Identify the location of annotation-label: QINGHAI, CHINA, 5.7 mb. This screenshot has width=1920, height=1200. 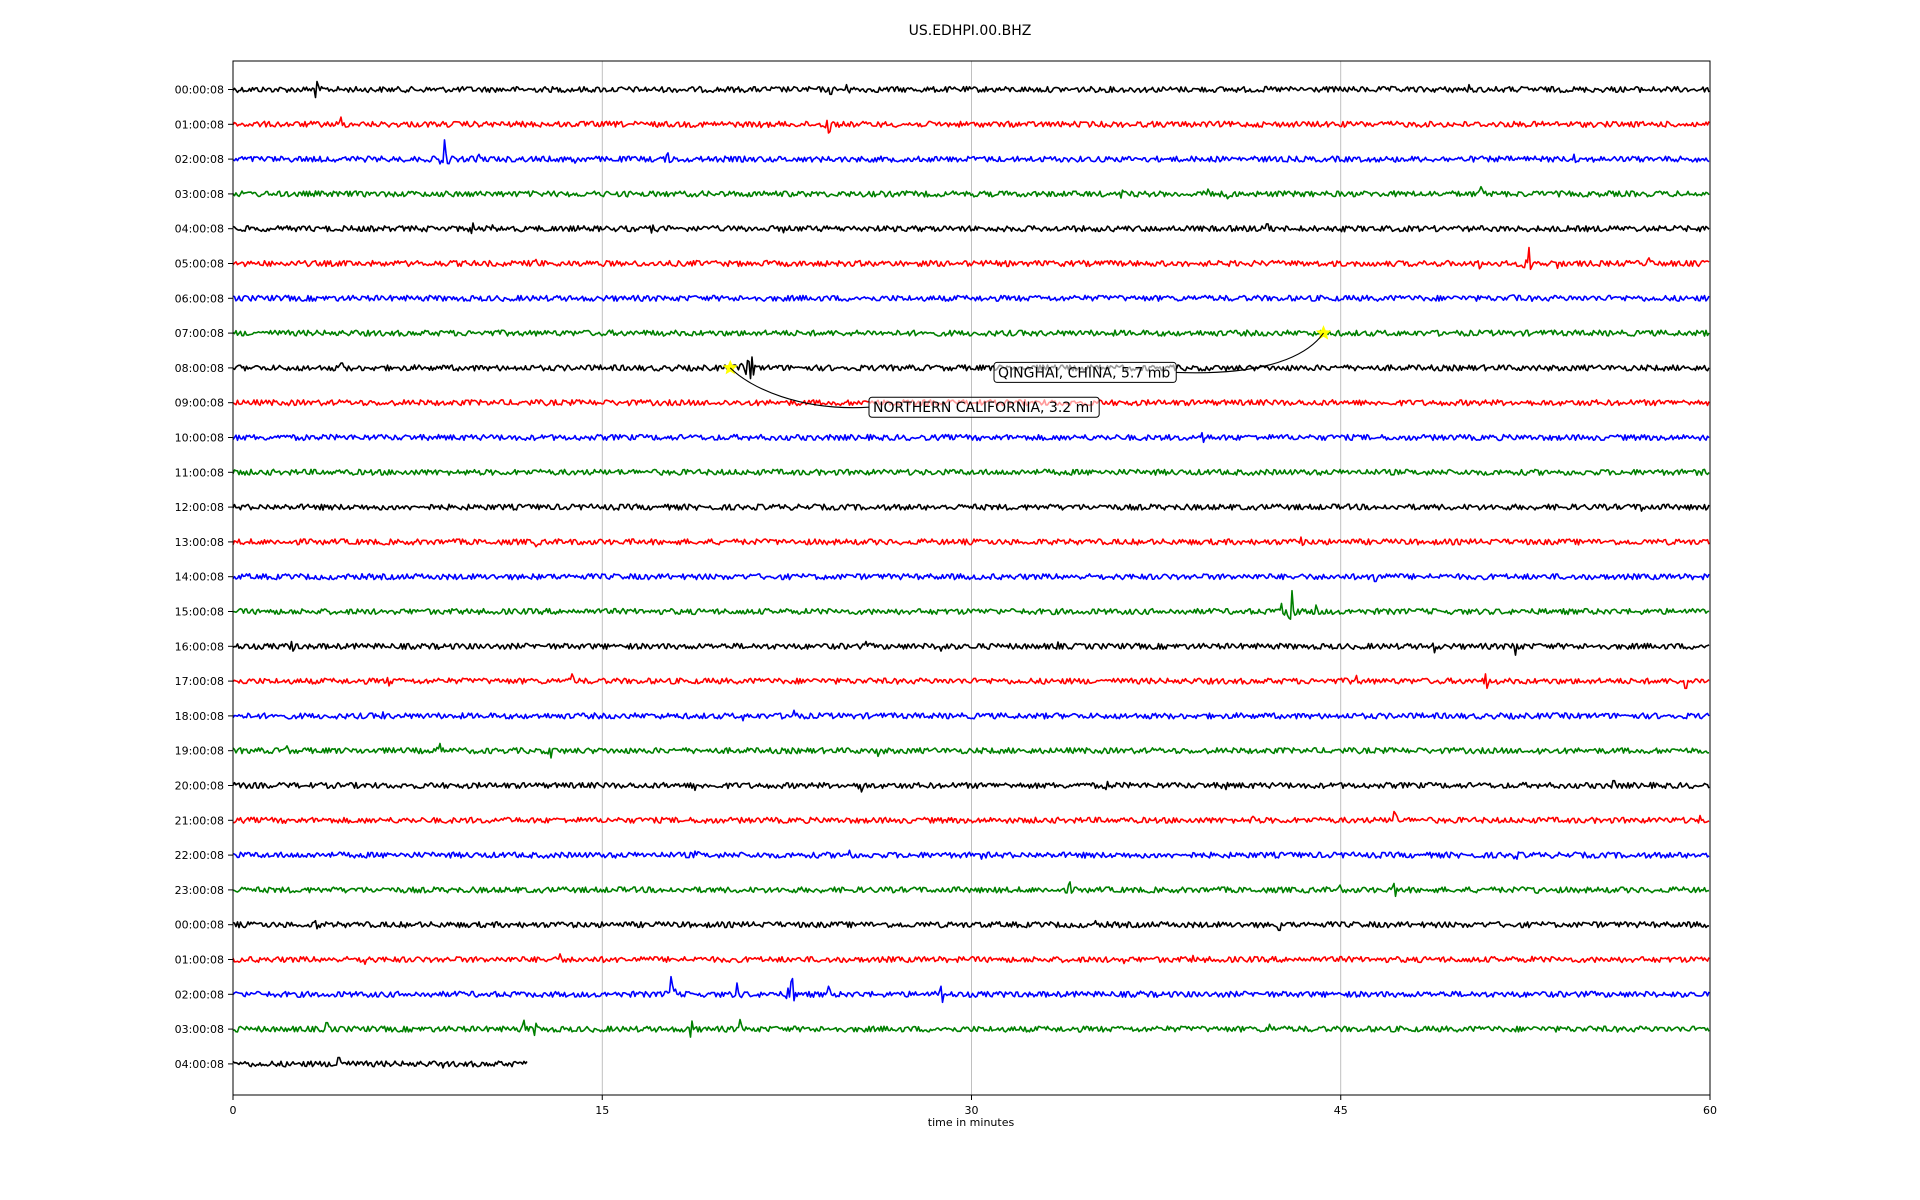
(1084, 373).